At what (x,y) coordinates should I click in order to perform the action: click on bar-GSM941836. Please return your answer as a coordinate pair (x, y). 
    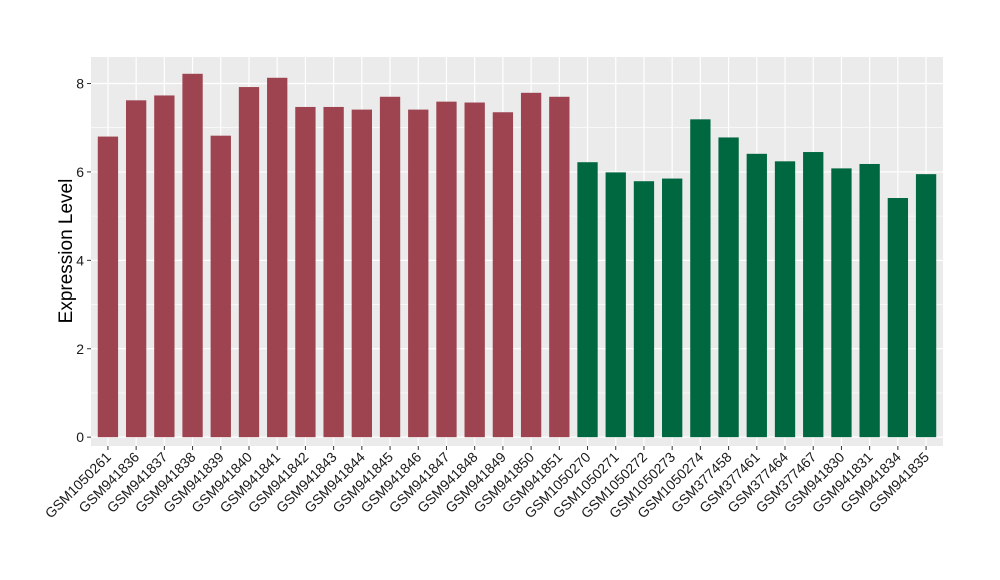
    Looking at the image, I should click on (136, 269).